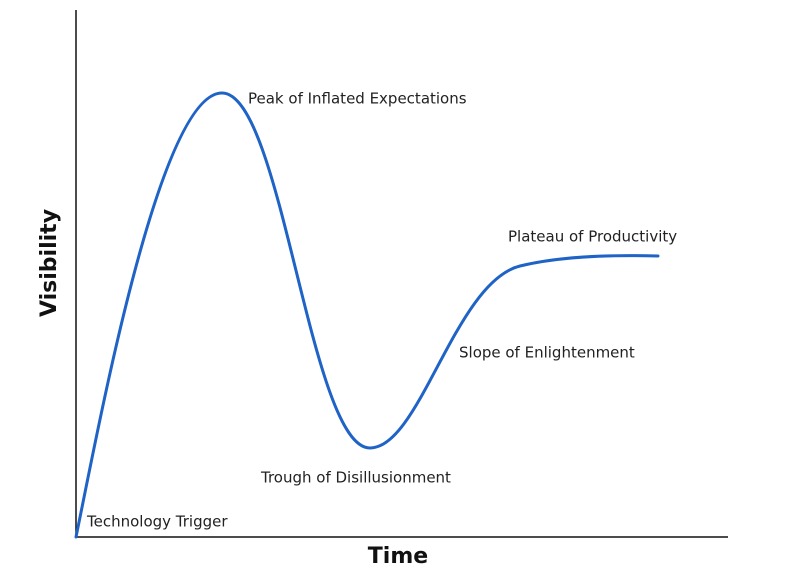 Image resolution: width=786 pixels, height=588 pixels. What do you see at coordinates (355, 478) in the screenshot?
I see `phase-label: Trough of Disillusionment` at bounding box center [355, 478].